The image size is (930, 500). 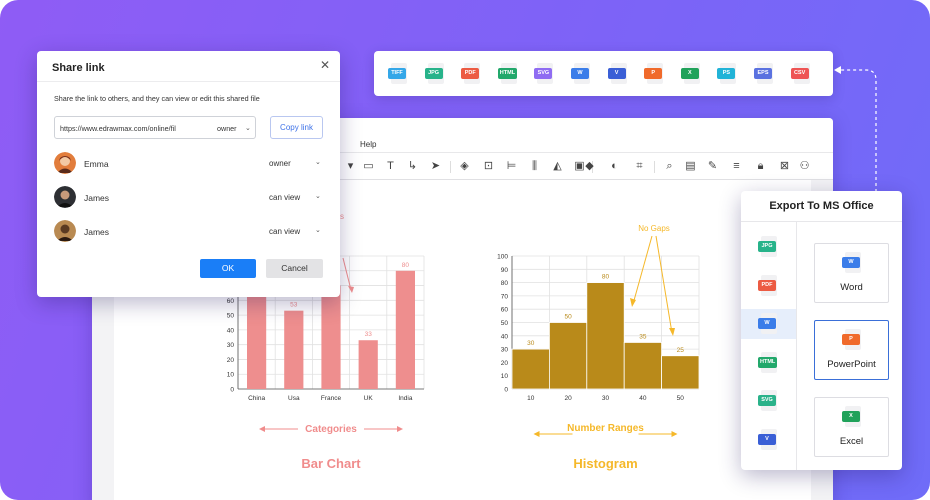 I want to click on align-icon: ⊨, so click(x=511, y=166).